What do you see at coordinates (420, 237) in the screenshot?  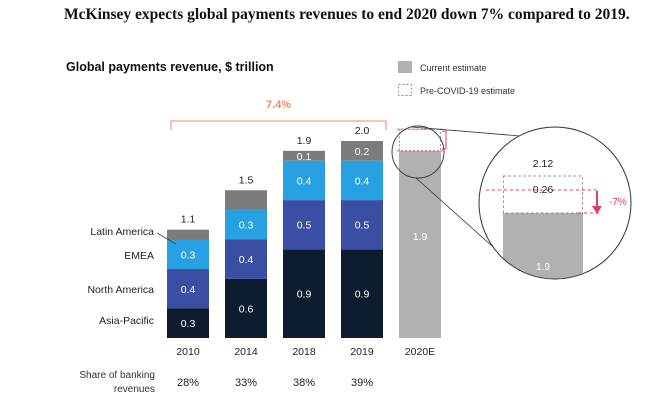 I see `segment-label-current-estimate-2020e: 1.9` at bounding box center [420, 237].